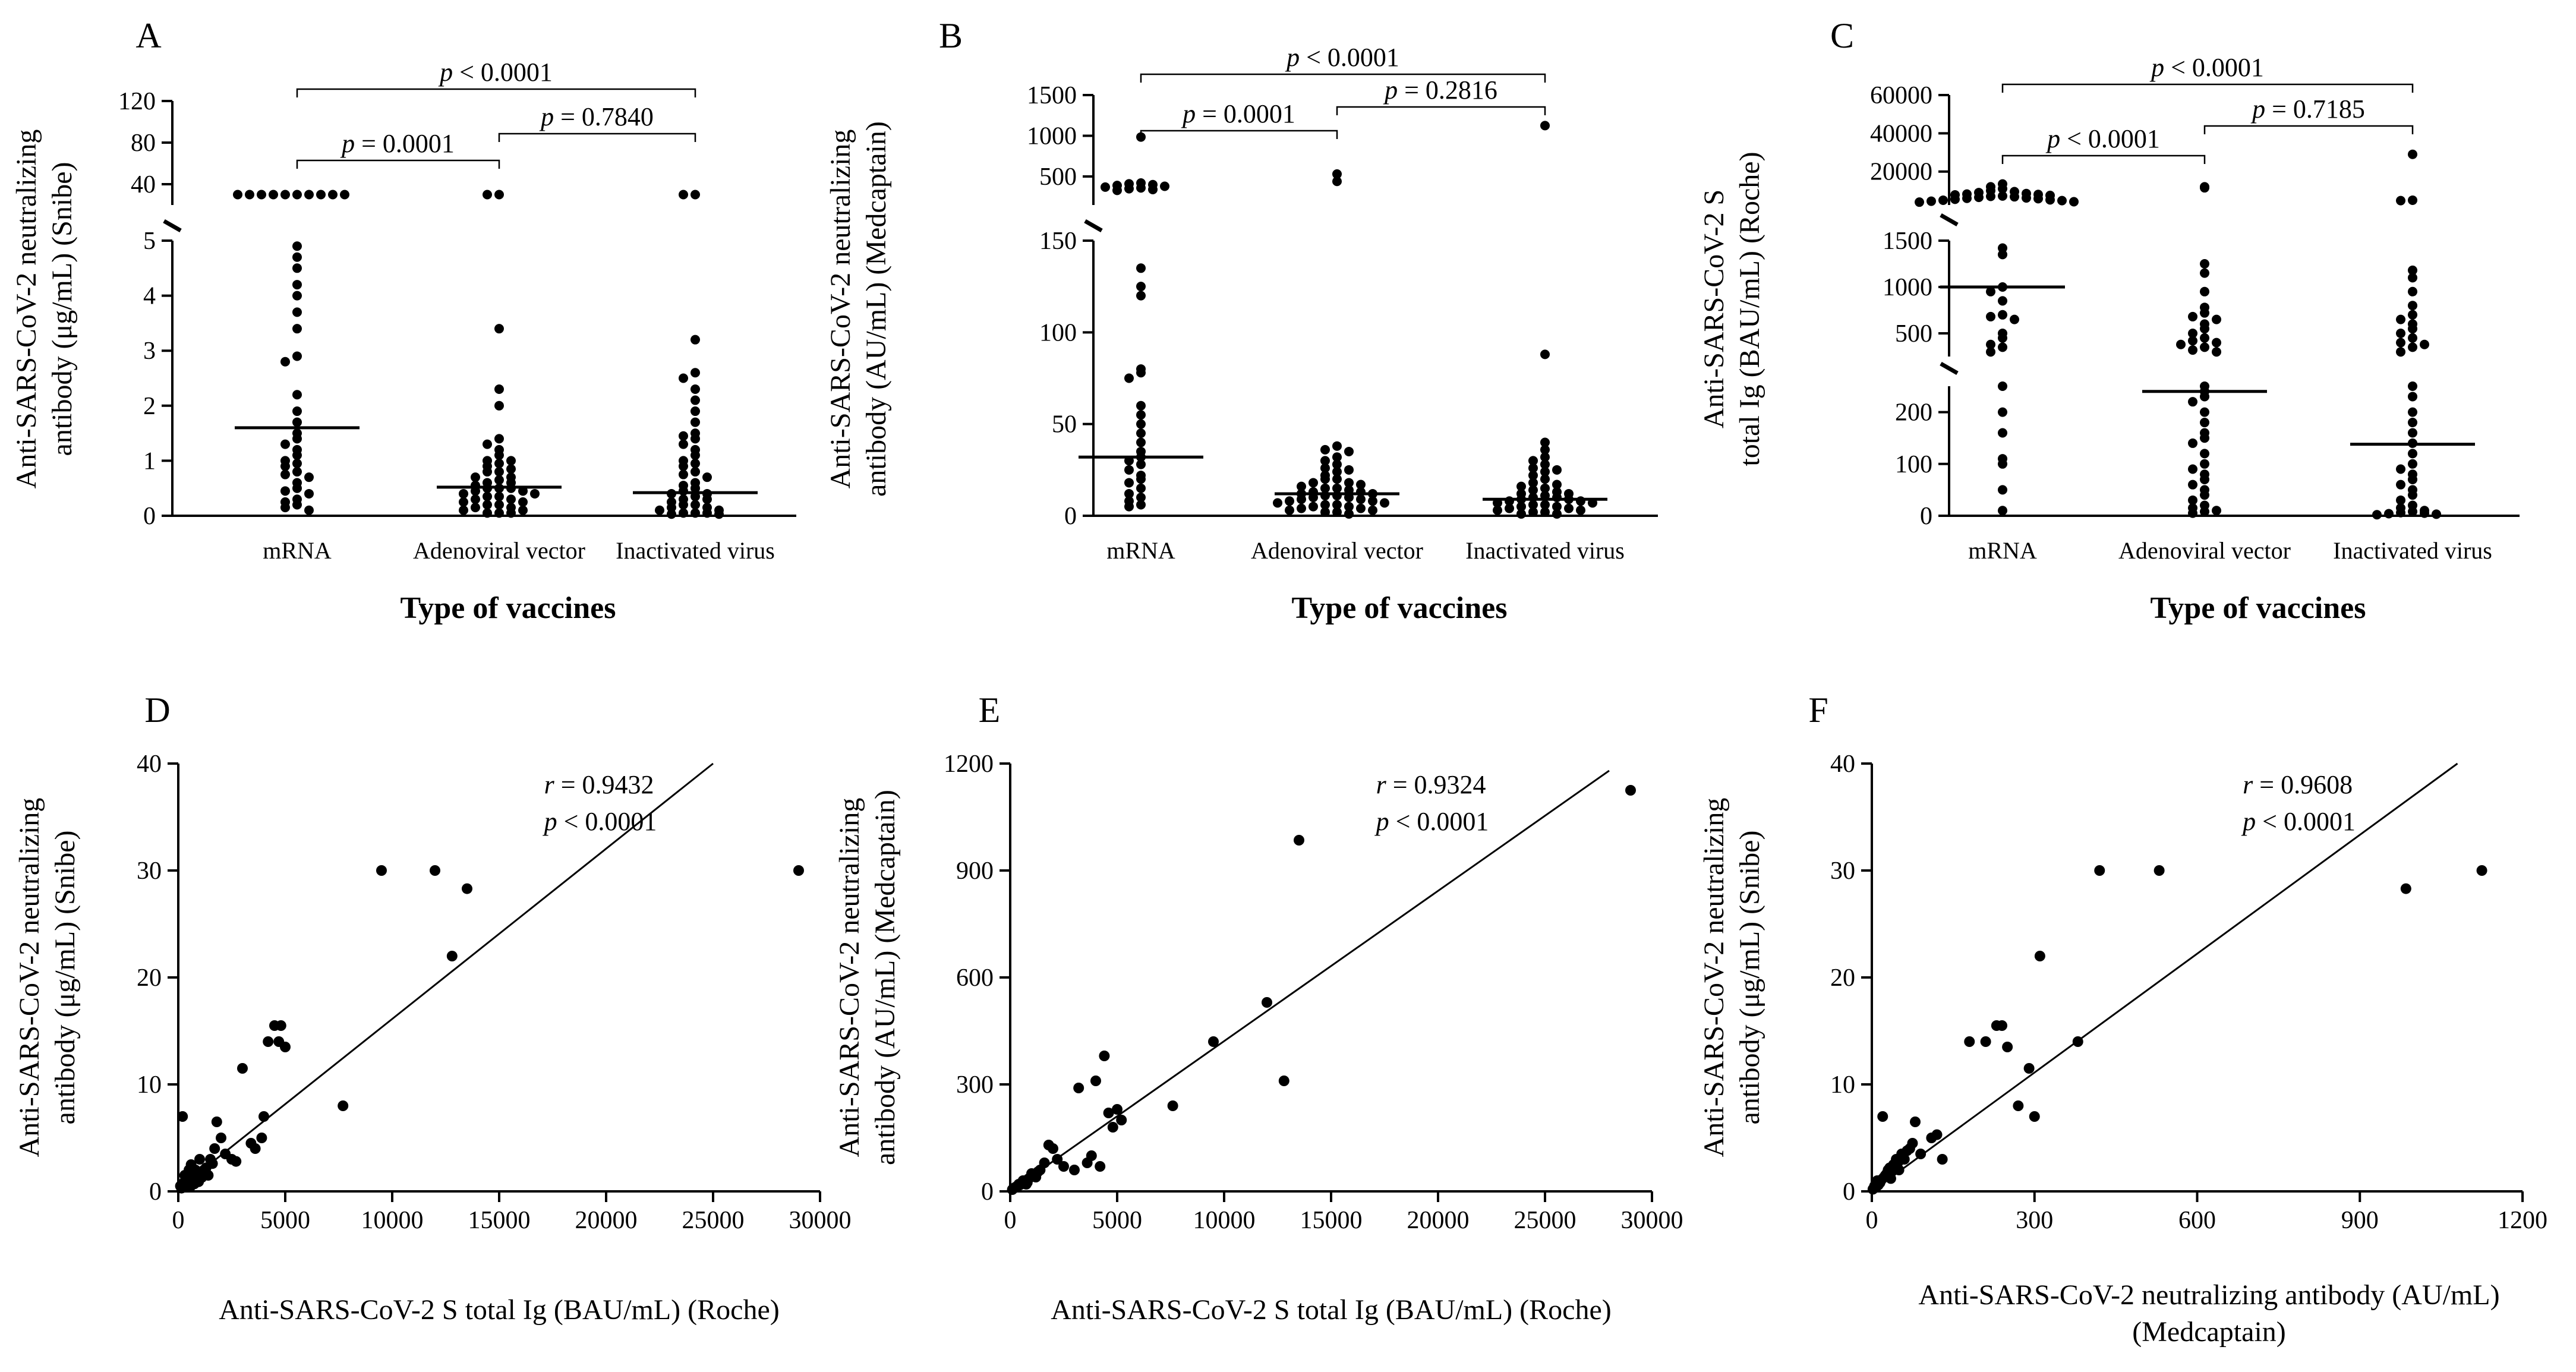 The height and width of the screenshot is (1372, 2576). What do you see at coordinates (2204, 550) in the screenshot?
I see `category-label: Adenoviral vector` at bounding box center [2204, 550].